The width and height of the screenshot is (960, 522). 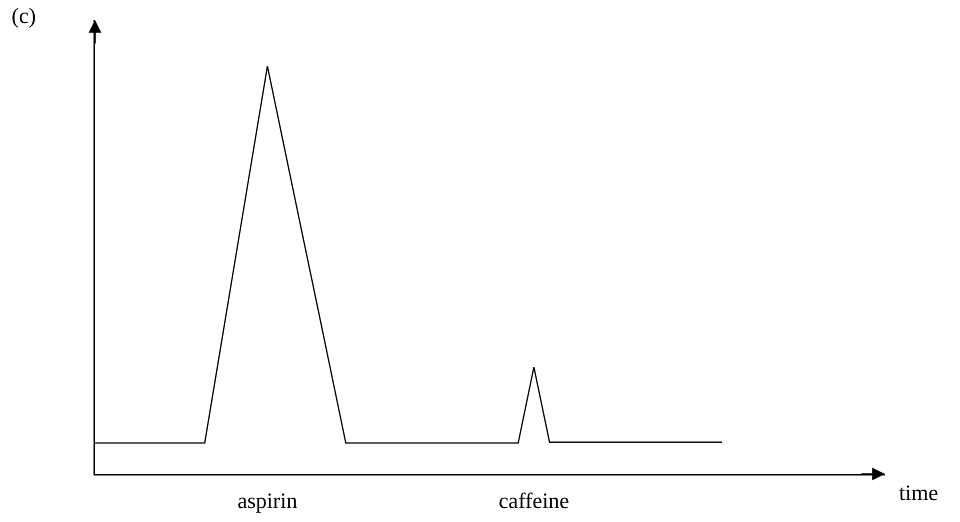 What do you see at coordinates (24, 15) in the screenshot?
I see `chart-title: (c)` at bounding box center [24, 15].